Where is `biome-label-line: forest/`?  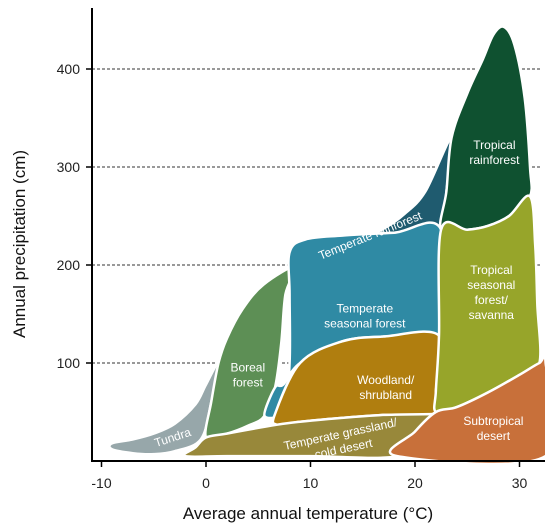
biome-label-line: forest/ is located at coordinates (492, 300).